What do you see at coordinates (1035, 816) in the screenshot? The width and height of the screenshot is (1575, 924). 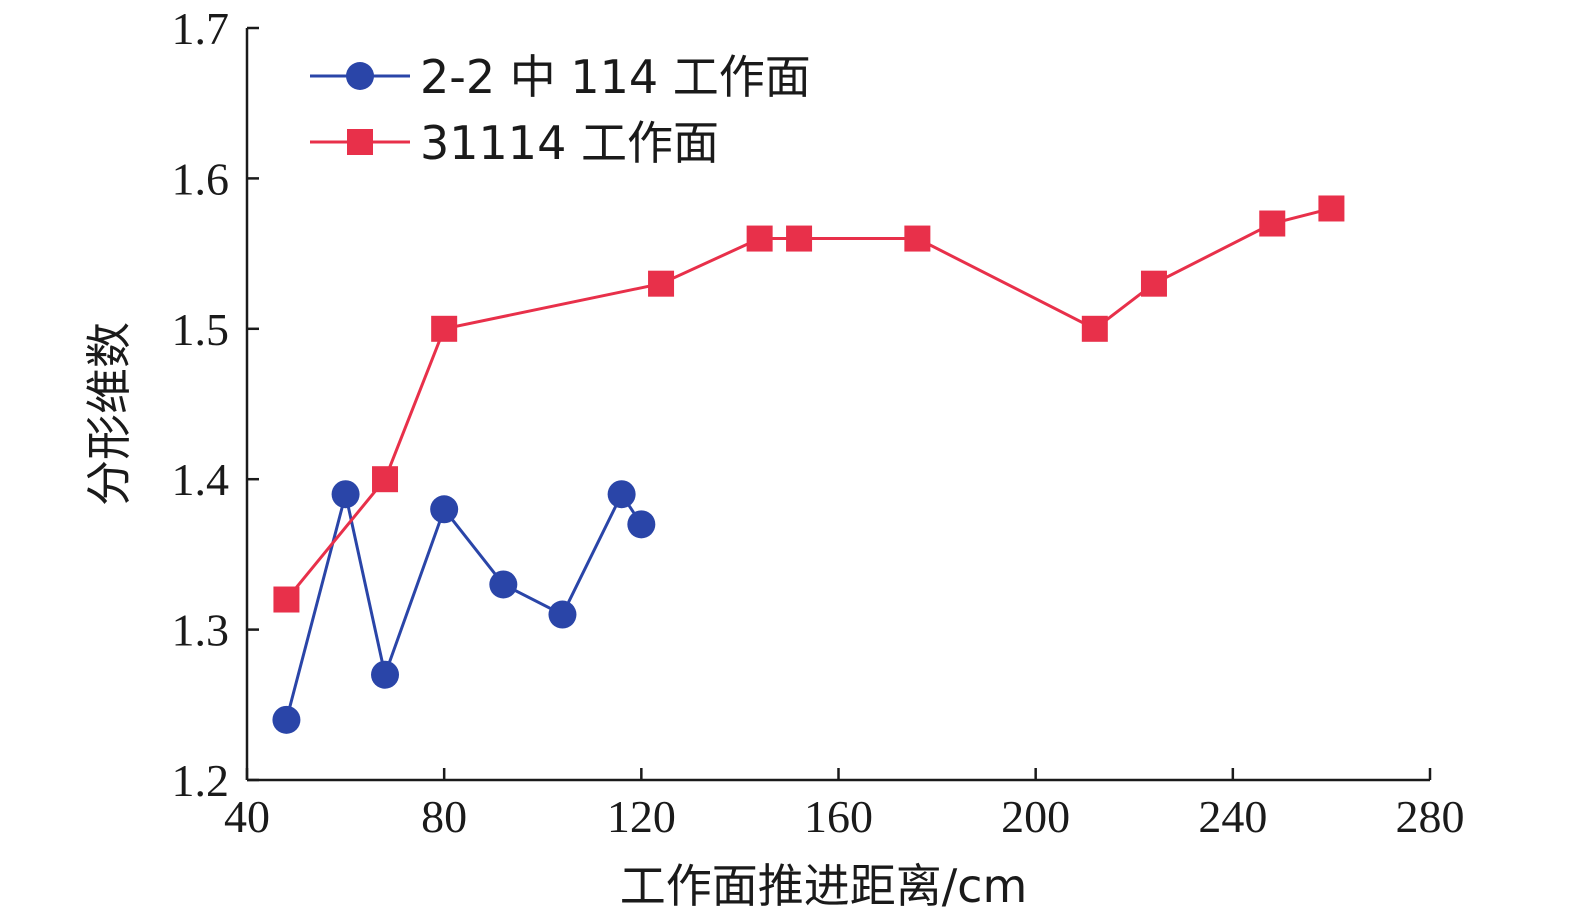 I see `x-tick-label: 200` at bounding box center [1035, 816].